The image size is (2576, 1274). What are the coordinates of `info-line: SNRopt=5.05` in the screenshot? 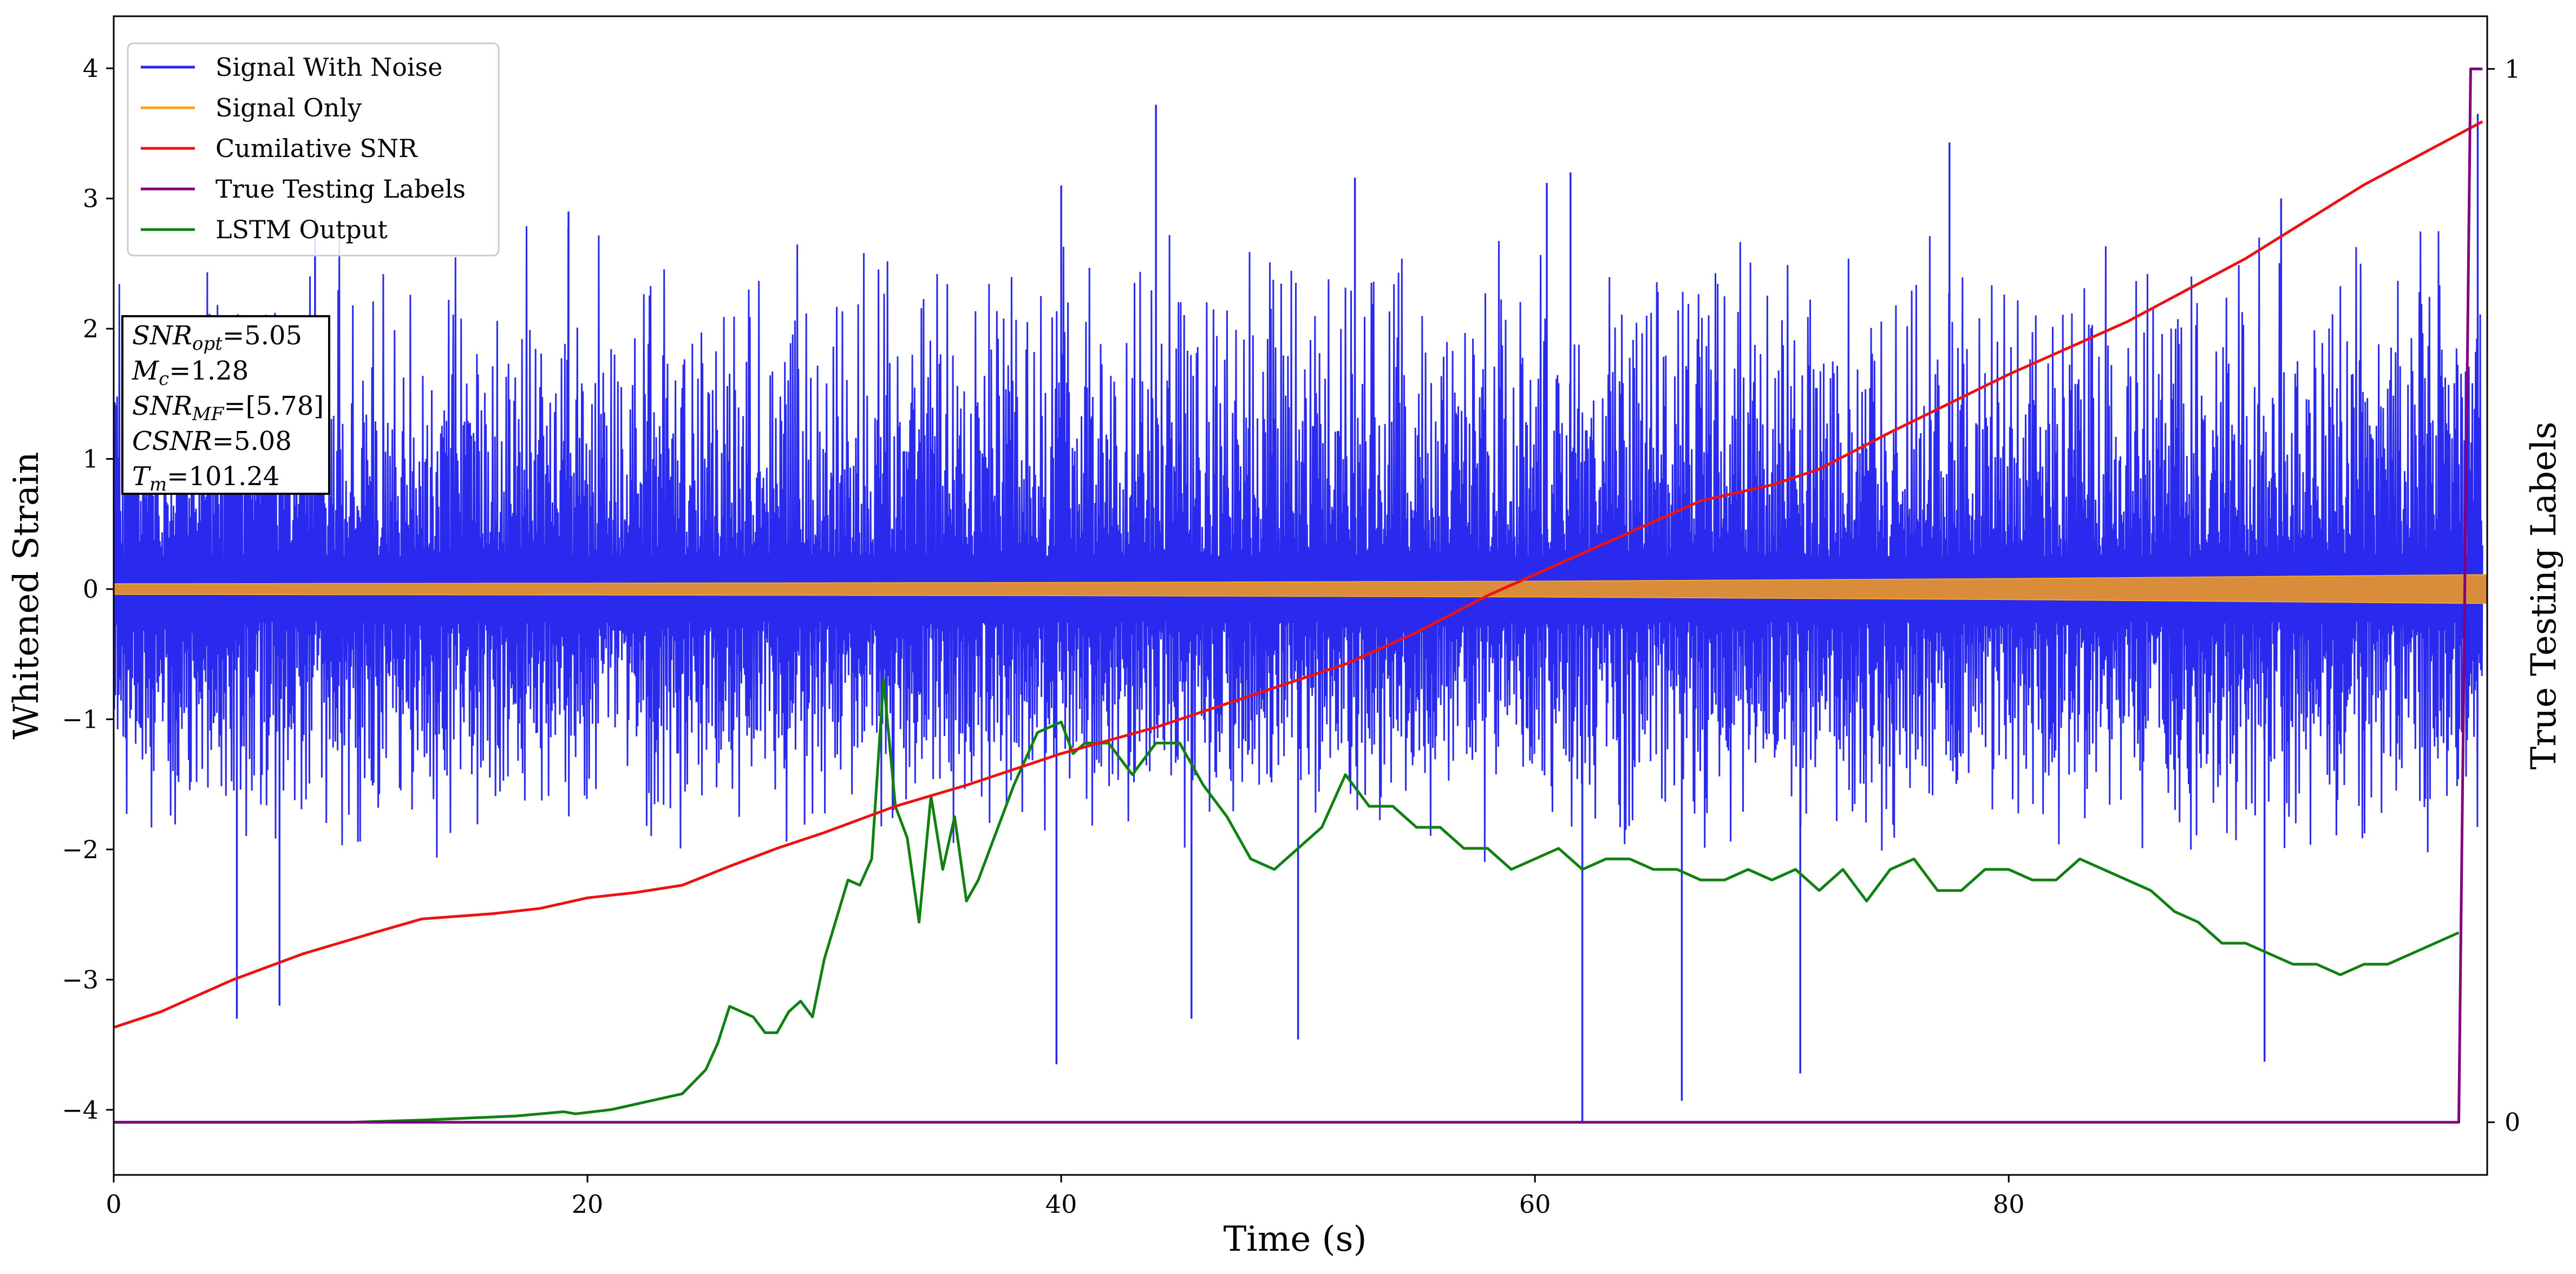 It's located at (217, 338).